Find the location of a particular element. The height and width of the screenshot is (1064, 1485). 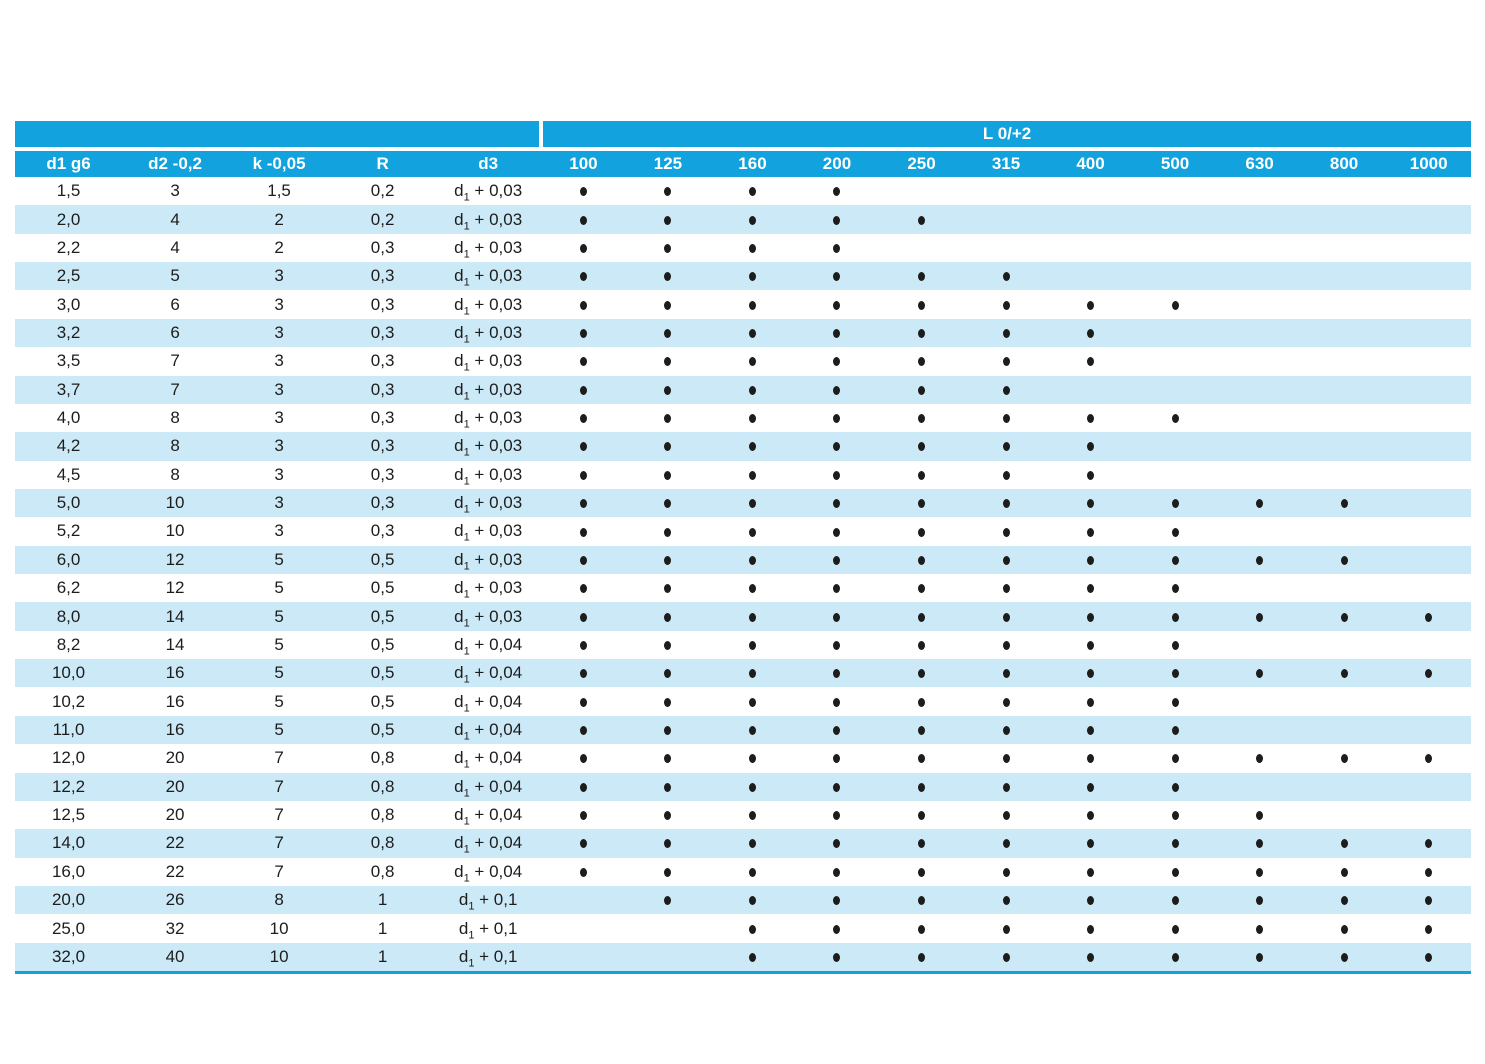

table-row: 4,2 8 3 0,3 d1 + 0,03 is located at coordinates (743, 446).